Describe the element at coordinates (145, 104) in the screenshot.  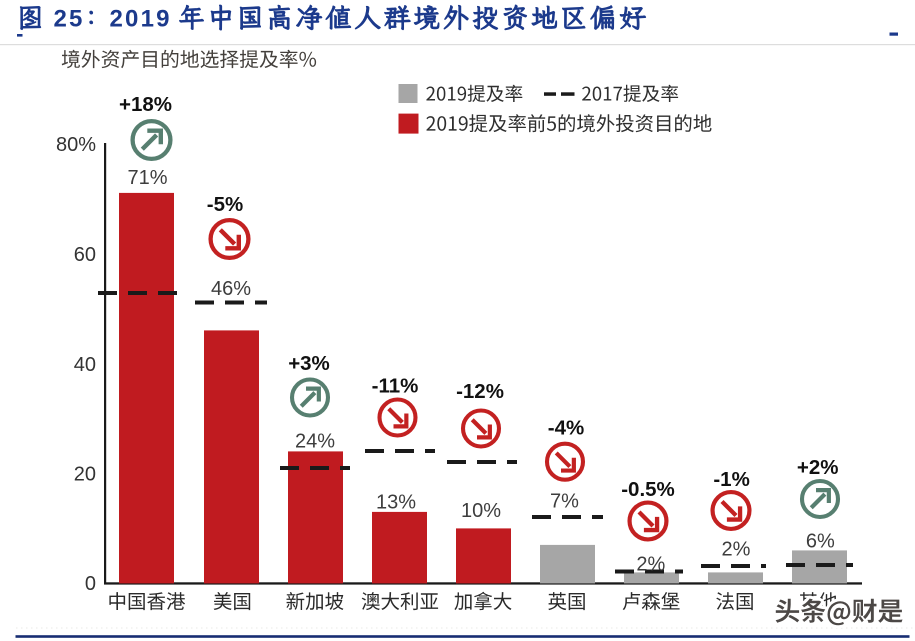
I see `svg-text: +18%` at that location.